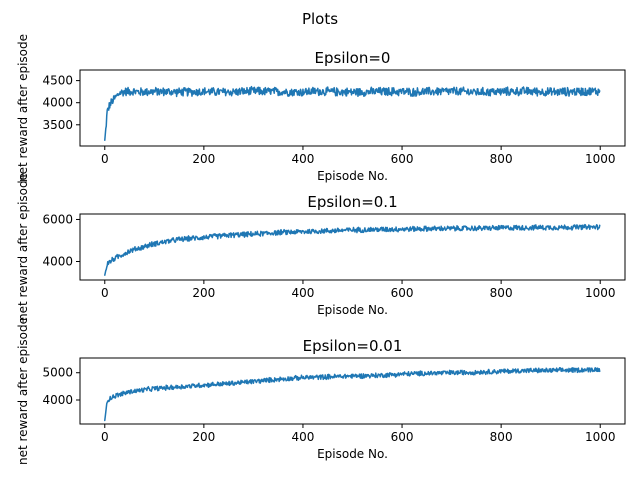 This screenshot has width=640, height=480. I want to click on y-tick-label: 4500, so click(57, 81).